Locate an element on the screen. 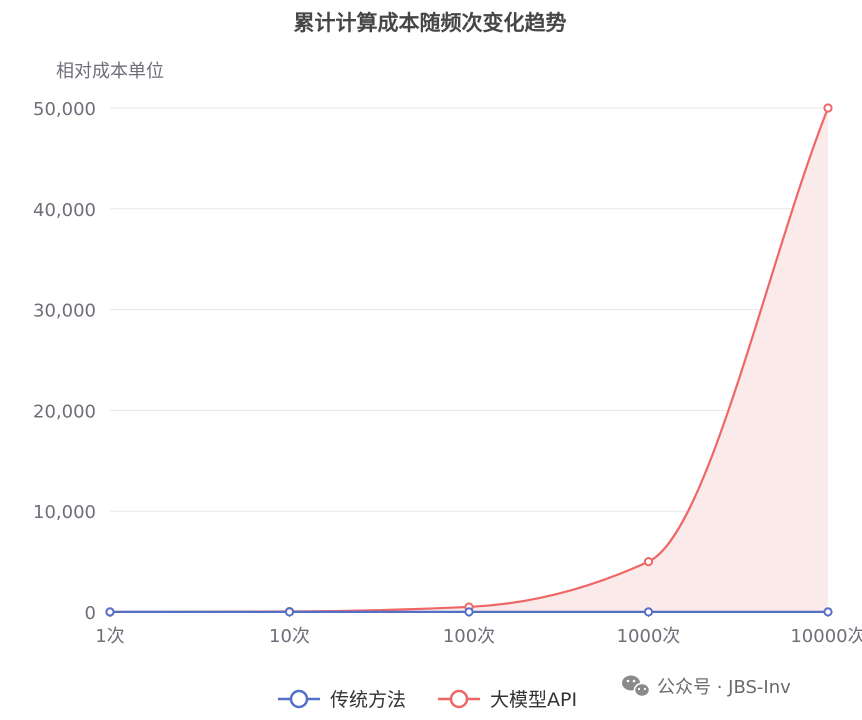 The width and height of the screenshot is (862, 720). y-axis-label: 相对成本单位 is located at coordinates (110, 71).